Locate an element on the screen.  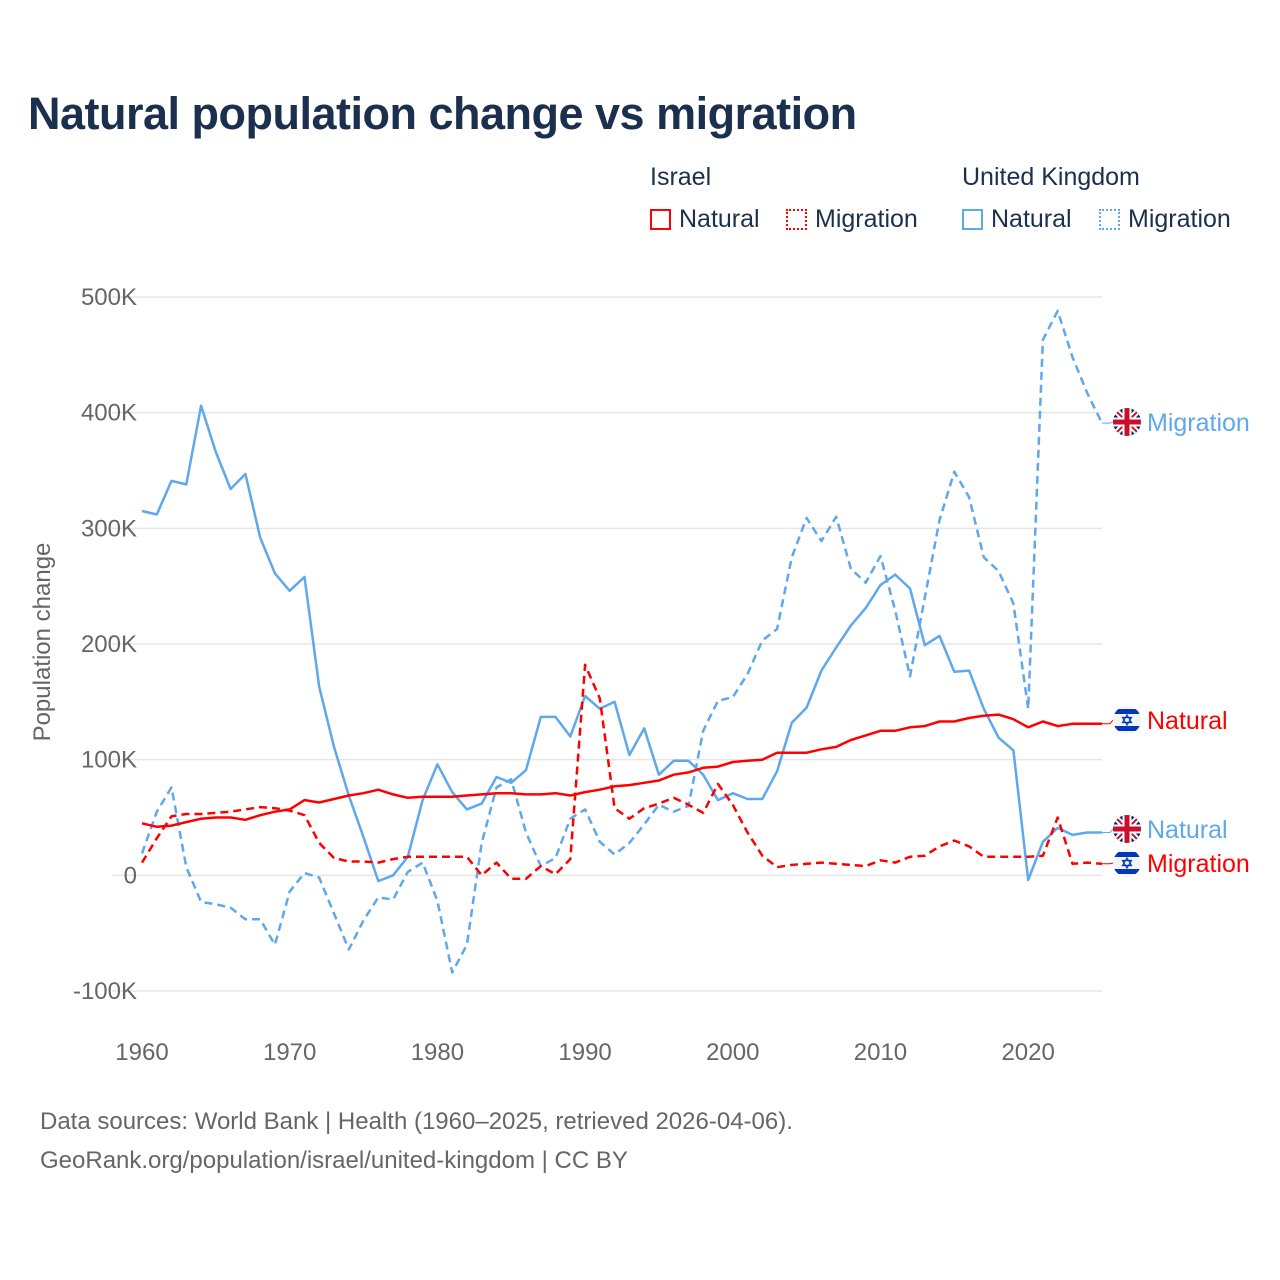
legend-israel-natural: Natural is located at coordinates (705, 219).